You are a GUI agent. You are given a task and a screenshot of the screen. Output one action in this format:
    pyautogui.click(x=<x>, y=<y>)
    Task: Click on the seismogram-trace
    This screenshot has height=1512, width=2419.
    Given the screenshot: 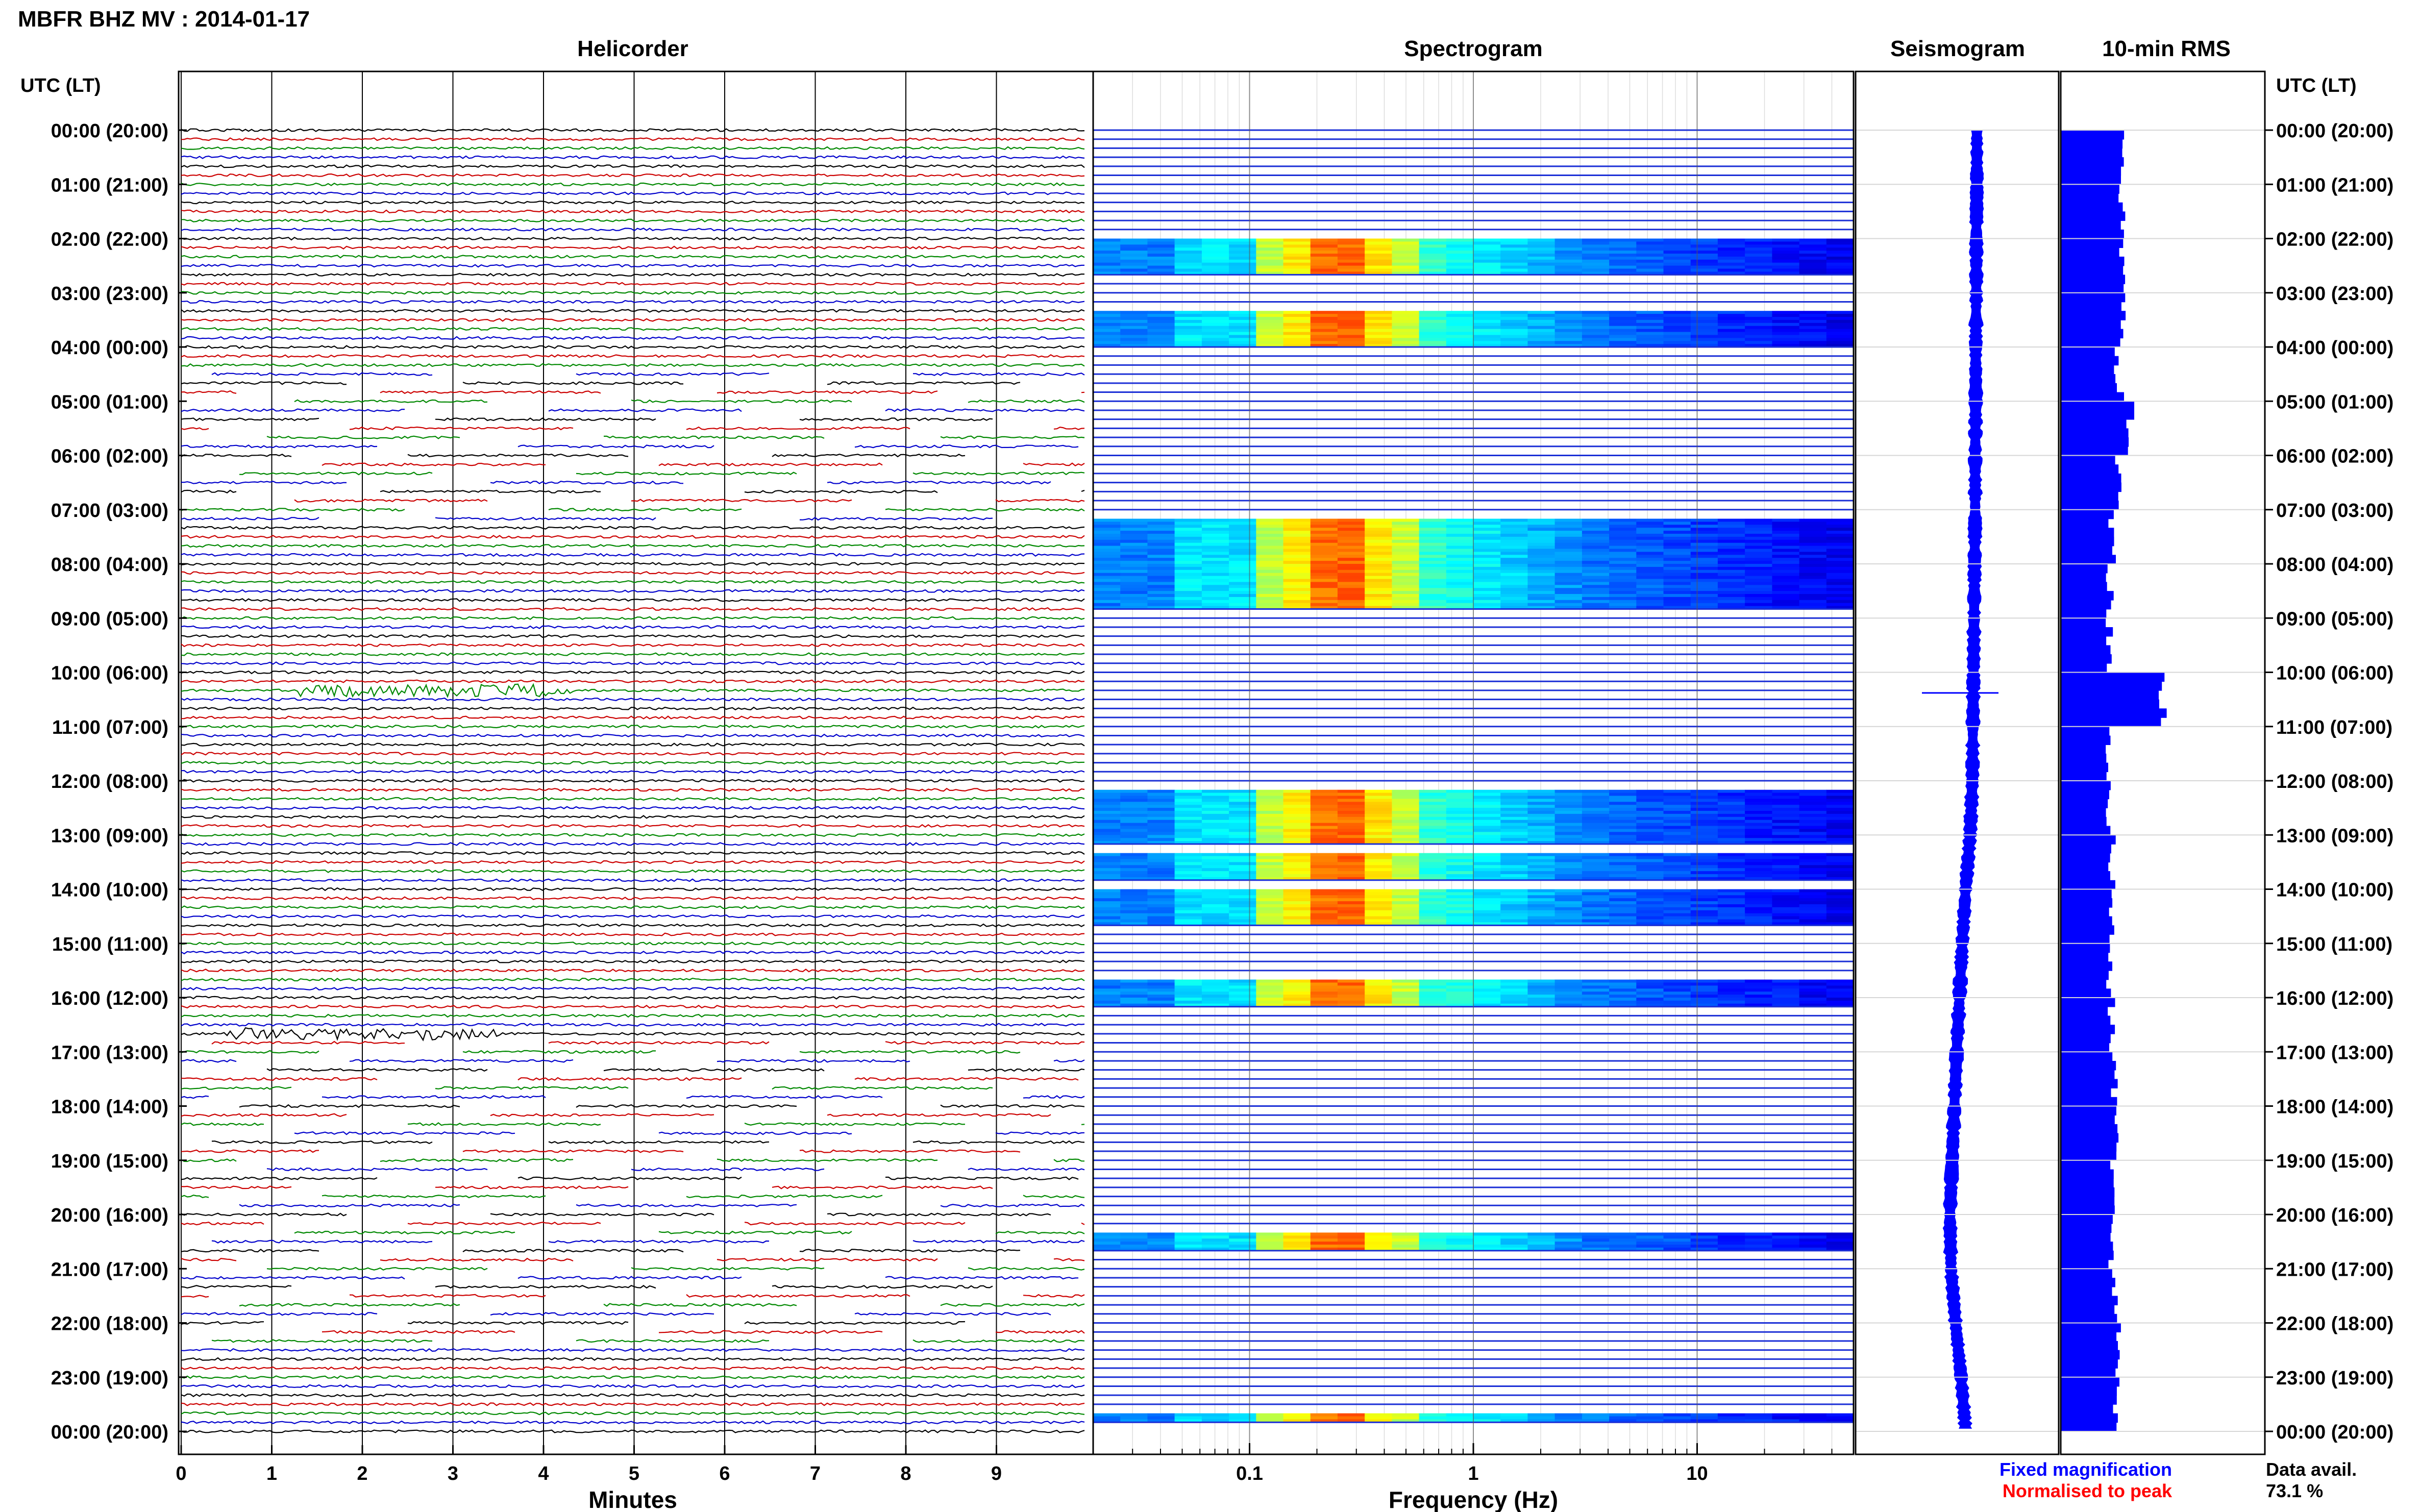 What is the action you would take?
    pyautogui.click(x=1963, y=779)
    